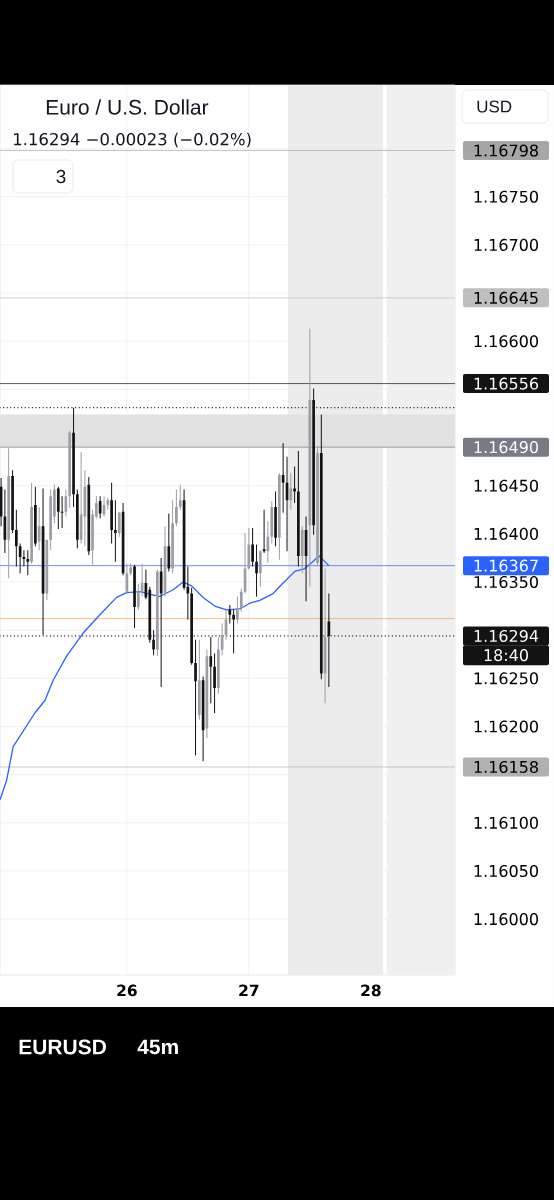 The height and width of the screenshot is (1200, 554). I want to click on y-tick-label: 1.16750, so click(506, 196).